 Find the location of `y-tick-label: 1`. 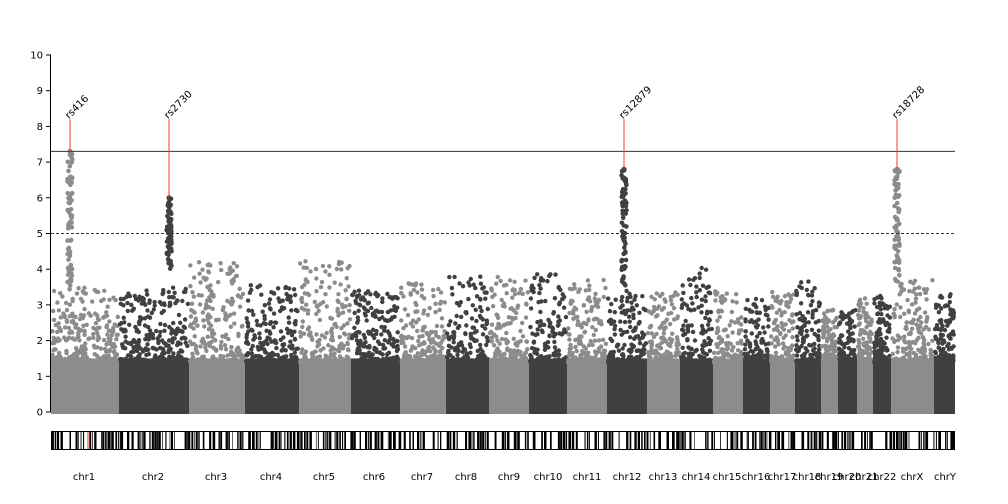

y-tick-label: 1 is located at coordinates (40, 377).